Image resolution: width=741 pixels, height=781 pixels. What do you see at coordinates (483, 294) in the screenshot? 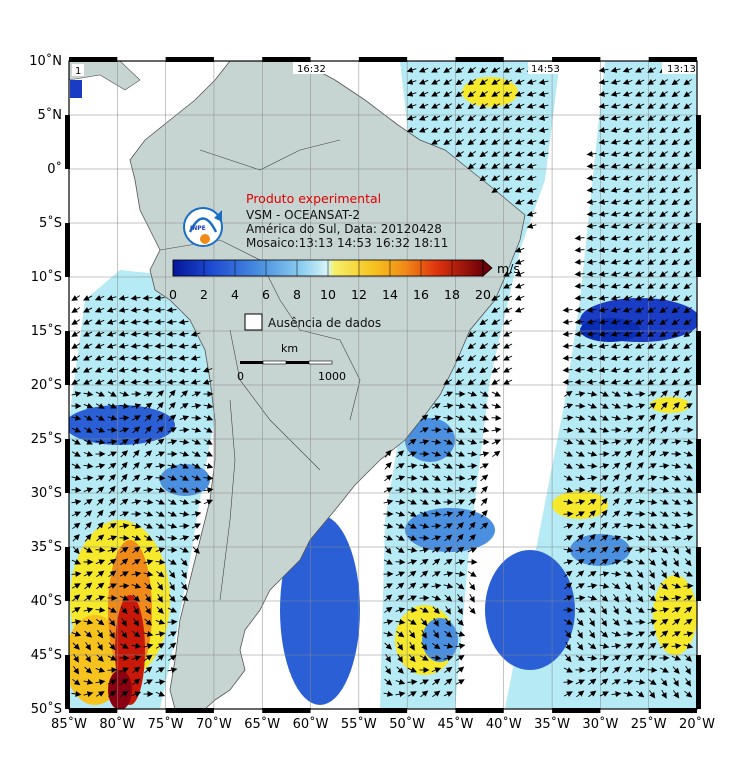
I see `colorbar-tick-label: 20` at bounding box center [483, 294].